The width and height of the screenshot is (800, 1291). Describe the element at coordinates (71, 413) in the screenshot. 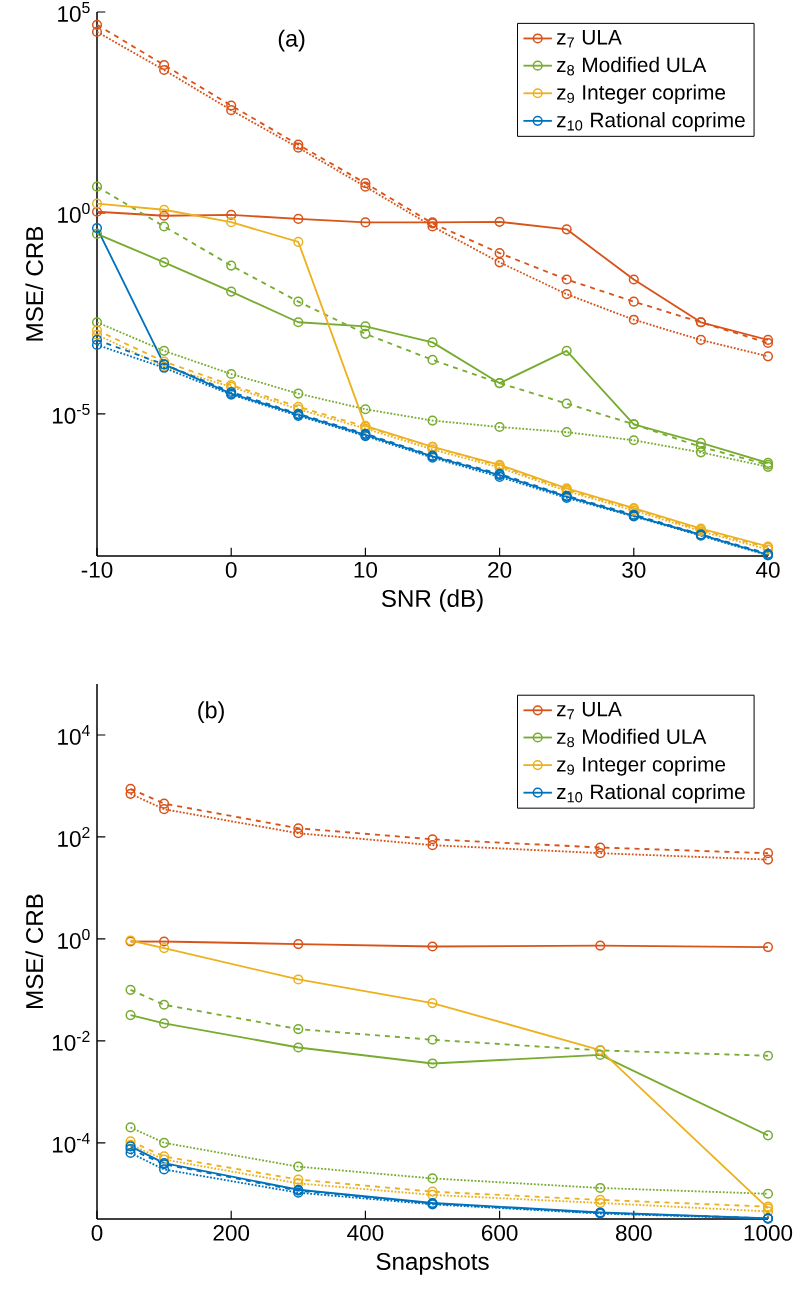

I see `y-tick-label: 10$^{-5}$` at that location.